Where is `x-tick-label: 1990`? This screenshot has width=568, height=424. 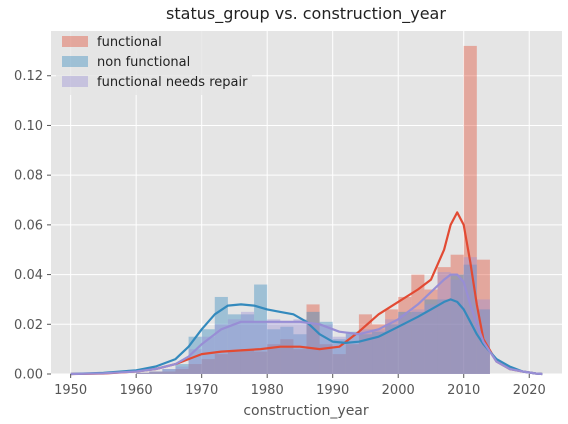 x-tick-label: 1990 is located at coordinates (332, 390).